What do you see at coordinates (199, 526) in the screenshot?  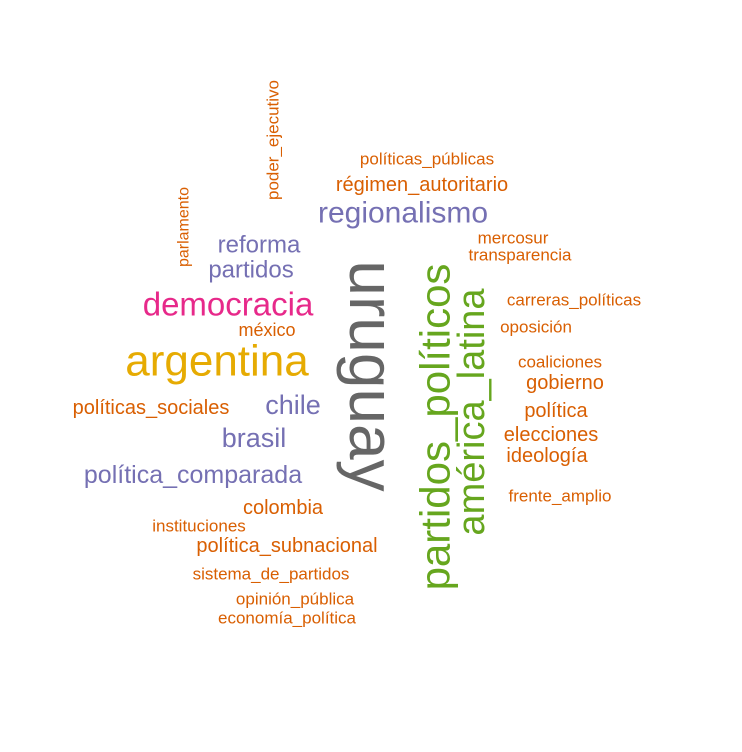 I see `word-instituciones: instituciones` at bounding box center [199, 526].